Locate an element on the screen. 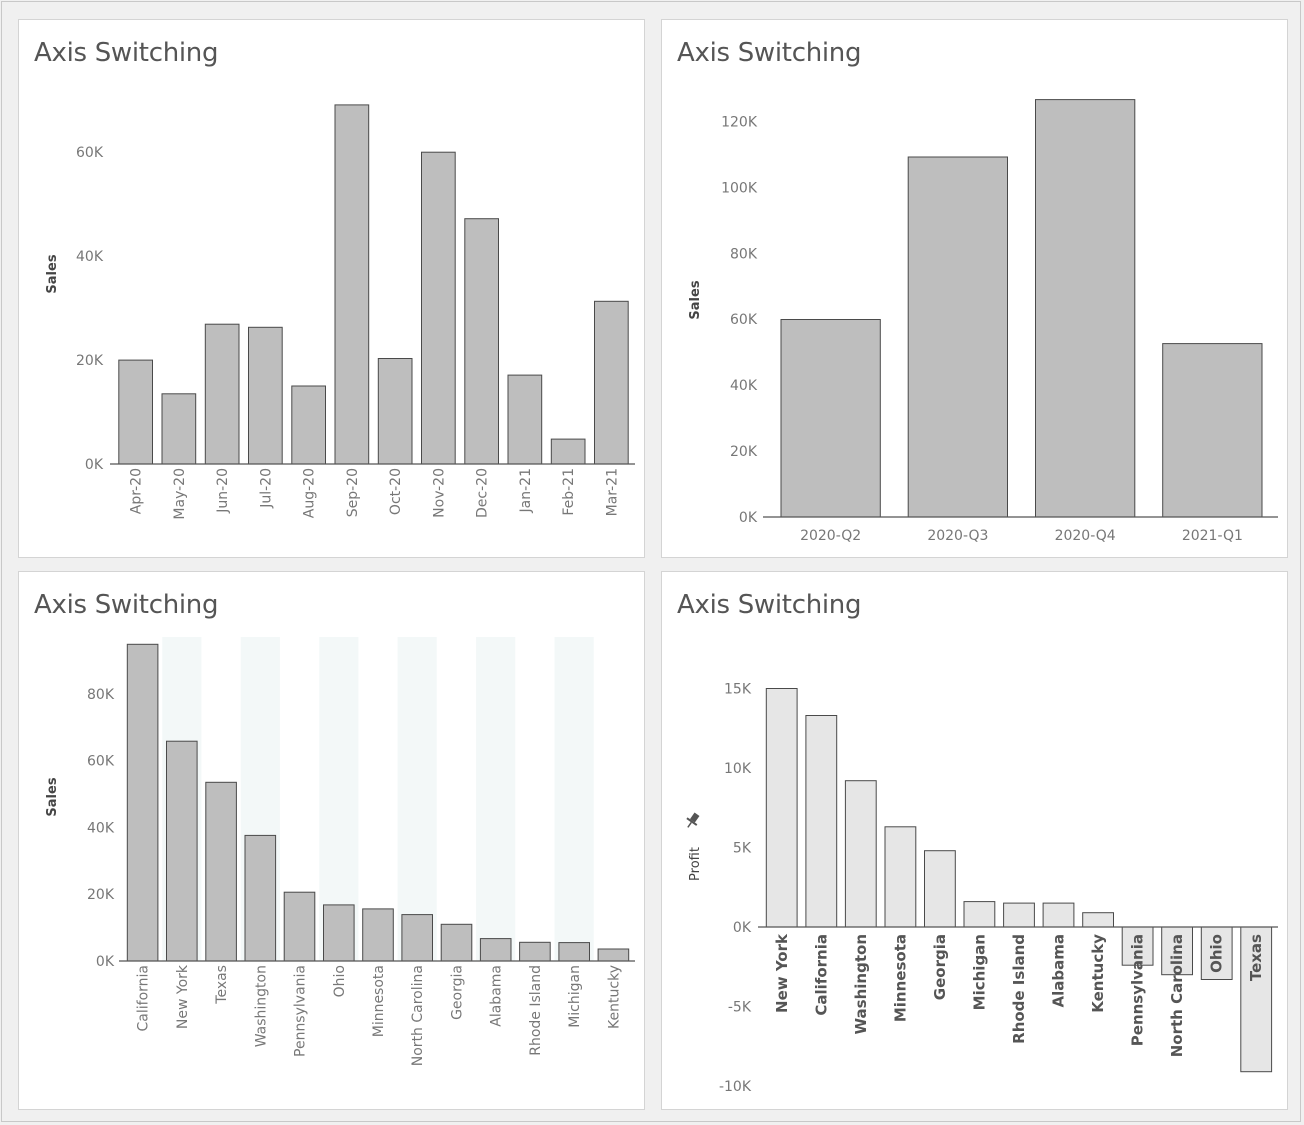  x-tick-label: Jun-20 is located at coordinates (223, 491).